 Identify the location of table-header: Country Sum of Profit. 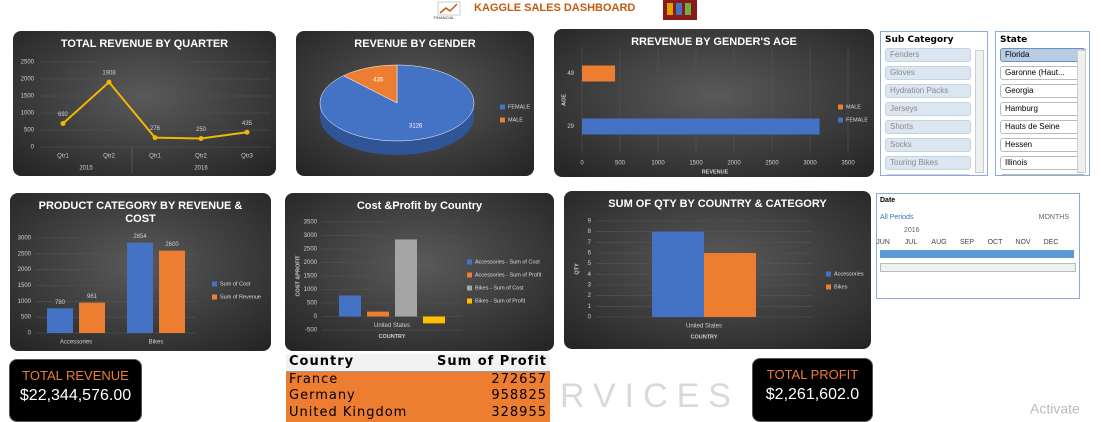
(418, 363).